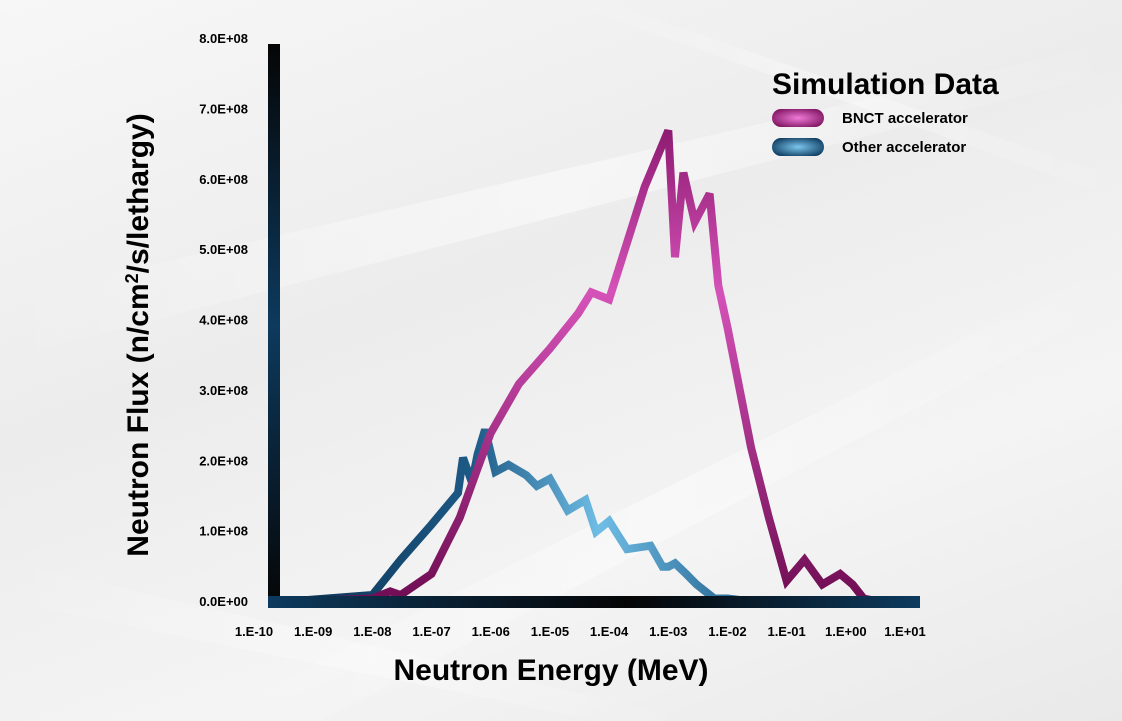 This screenshot has width=1122, height=721. Describe the element at coordinates (594, 602) in the screenshot. I see `x-axis-line` at that location.